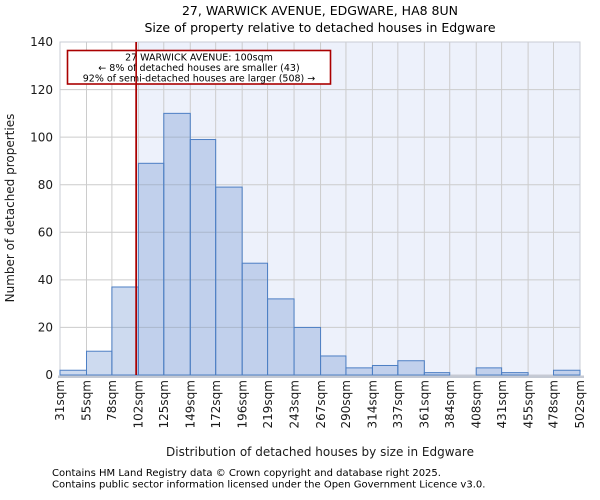  What do you see at coordinates (346, 404) in the screenshot?
I see `x-tick-label: 290sqm` at bounding box center [346, 404].